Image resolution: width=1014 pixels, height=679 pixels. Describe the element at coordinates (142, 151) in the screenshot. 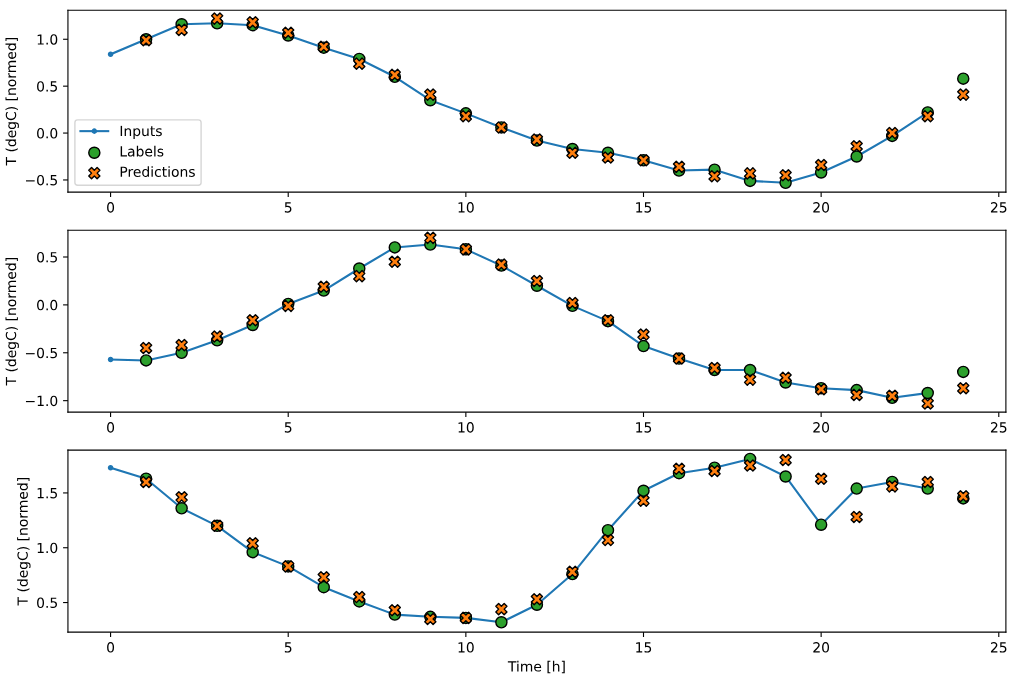

I see `legend-label: Labels` at that location.